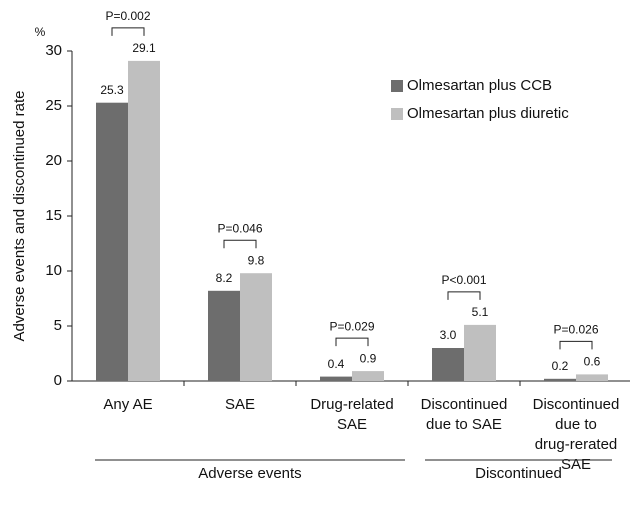 This screenshot has width=630, height=512. Describe the element at coordinates (480, 312) in the screenshot. I see `value-label: 5.1` at that location.